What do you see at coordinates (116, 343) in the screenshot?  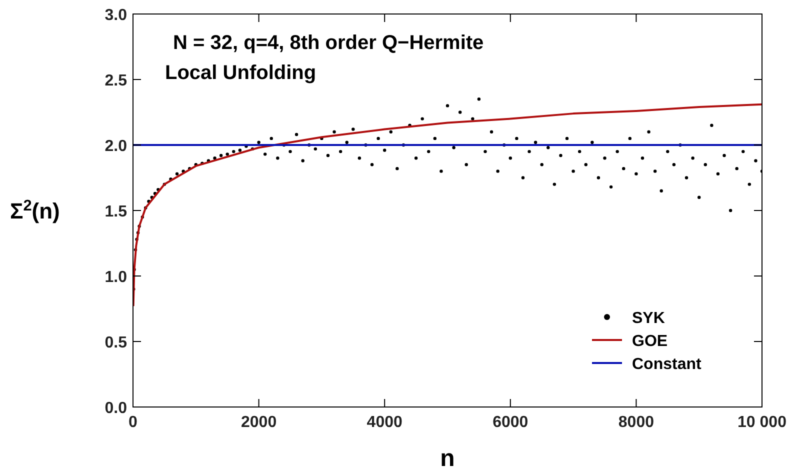 I see `y-tick-label: 0.5` at bounding box center [116, 343].